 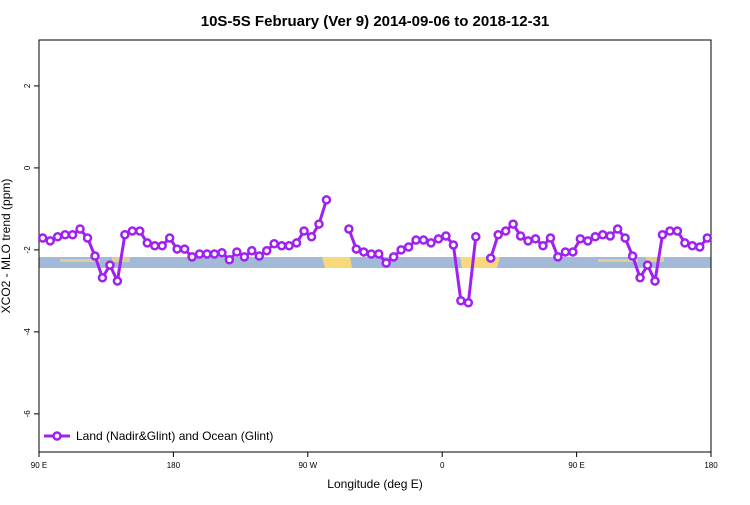 What do you see at coordinates (375, 262) in the screenshot?
I see `surface-strip` at bounding box center [375, 262].